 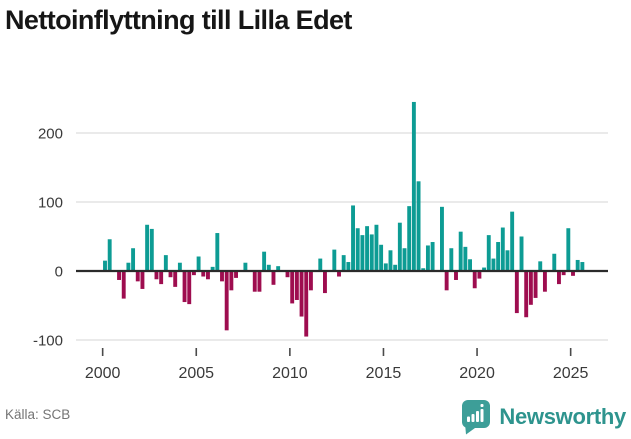 I want to click on chart-title: Nettoinflyttning till Lilla Edet, so click(x=178, y=20).